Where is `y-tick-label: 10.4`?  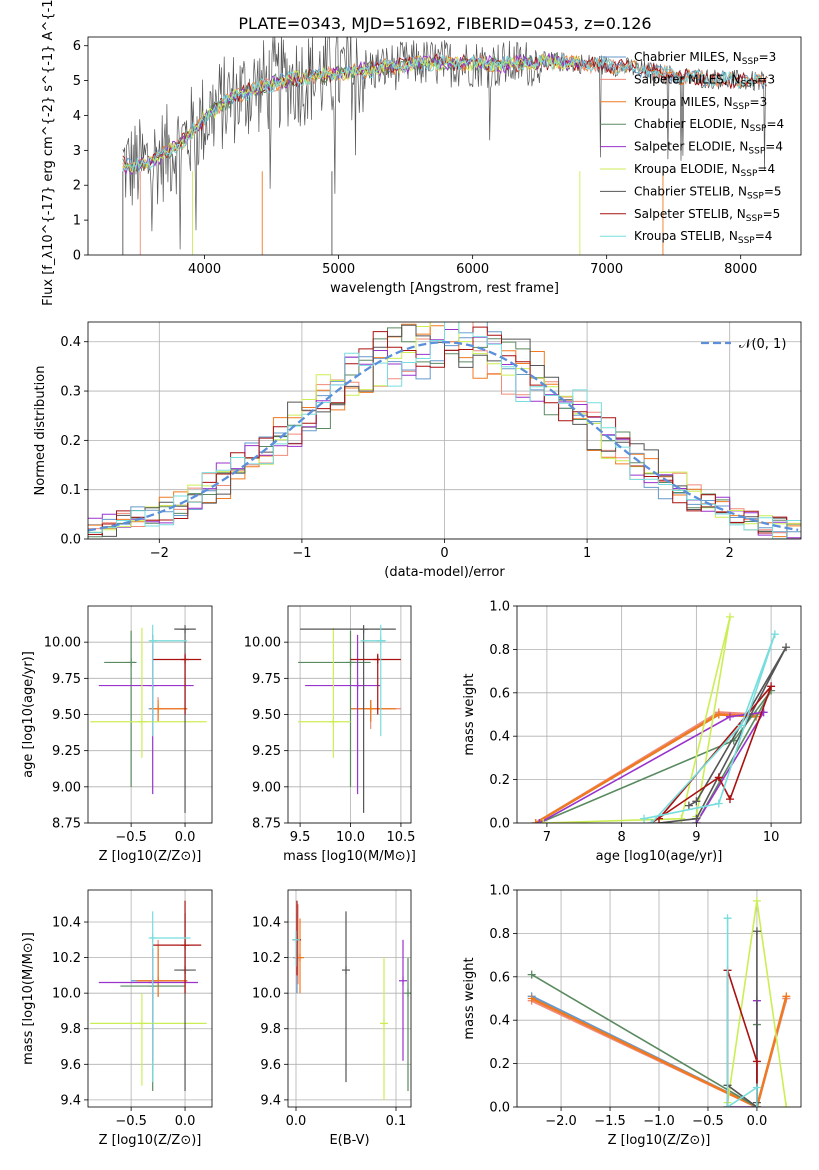
y-tick-label: 10.4 is located at coordinates (66, 923).